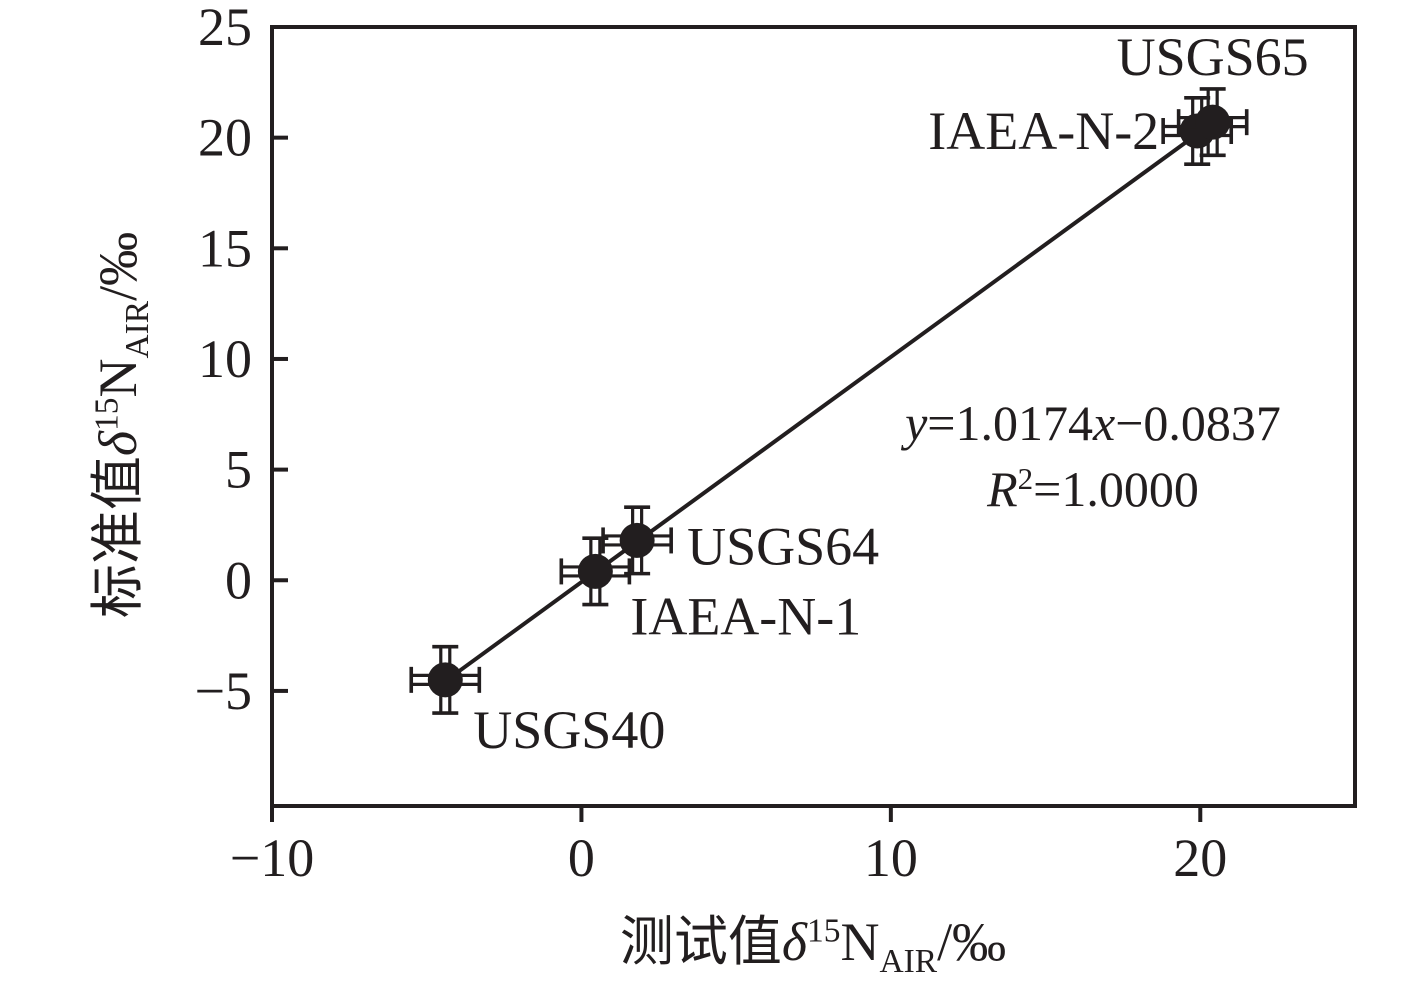 The height and width of the screenshot is (990, 1417). What do you see at coordinates (813, 946) in the screenshot?
I see `x-axis-label: 测试值δ15NAIR/‰` at bounding box center [813, 946].